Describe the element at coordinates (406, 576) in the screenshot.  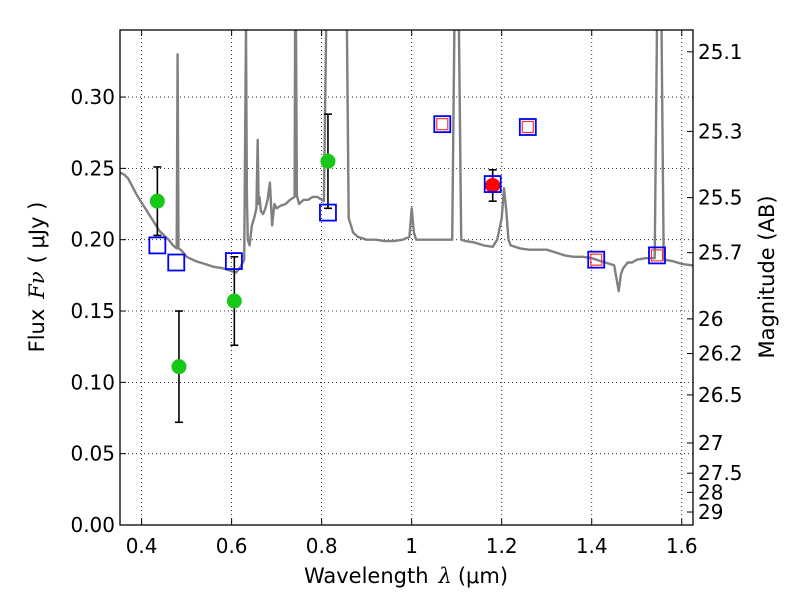
I see `x-axis-label: Wavelength λ (μm)` at that location.